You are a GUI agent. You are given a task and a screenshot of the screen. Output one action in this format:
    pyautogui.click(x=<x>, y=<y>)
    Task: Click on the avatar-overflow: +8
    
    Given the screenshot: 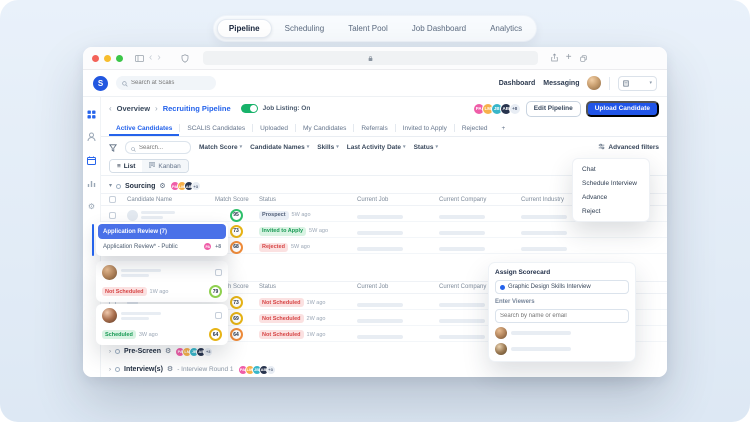 What is the action you would take?
    pyautogui.click(x=514, y=108)
    